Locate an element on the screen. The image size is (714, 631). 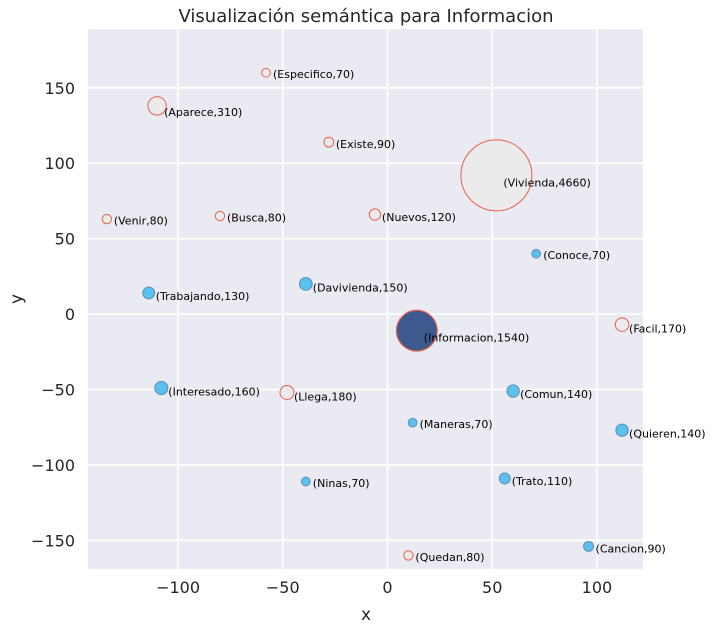
point-label-ninas: (Ninas,70) is located at coordinates (341, 483).